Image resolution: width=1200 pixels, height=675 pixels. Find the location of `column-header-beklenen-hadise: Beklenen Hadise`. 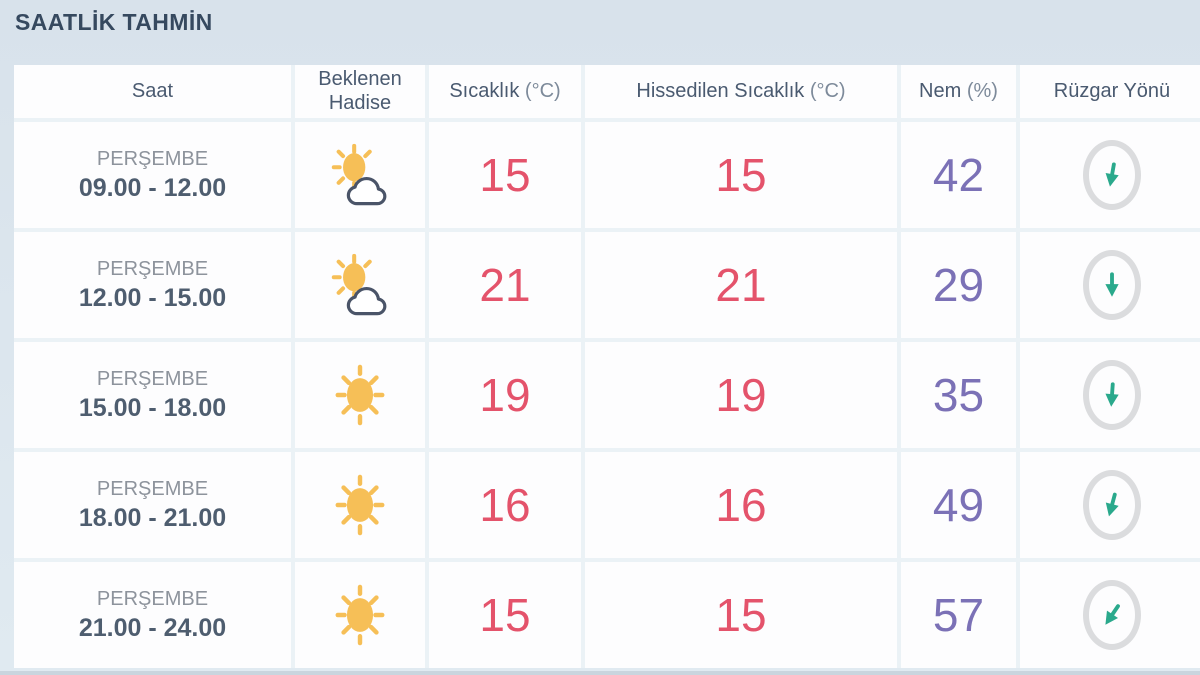

column-header-beklenen-hadise: Beklenen Hadise is located at coordinates (360, 91).